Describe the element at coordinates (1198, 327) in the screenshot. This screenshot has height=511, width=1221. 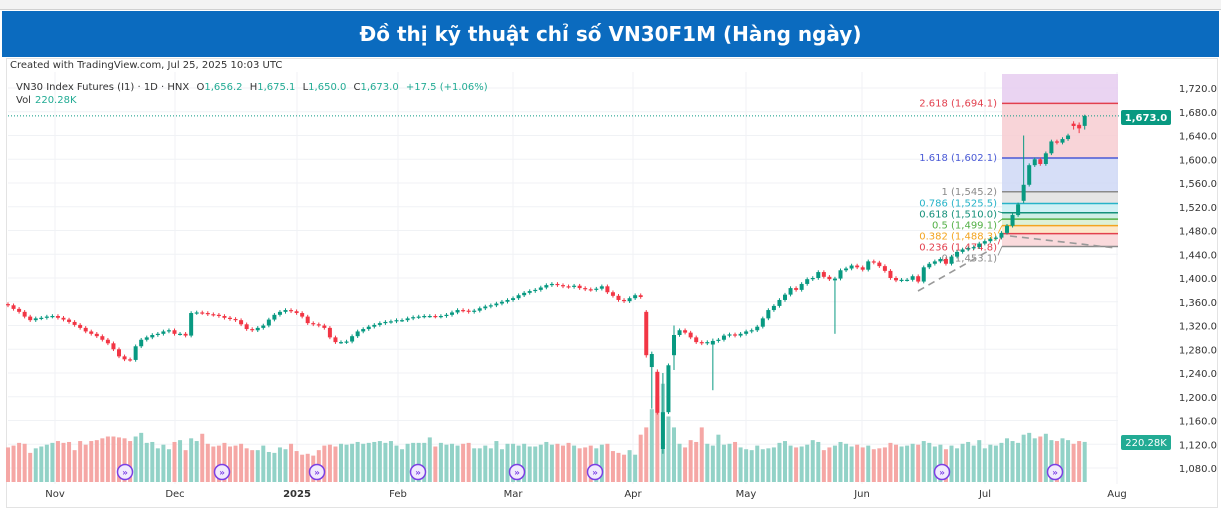
I see `price-axis-label: 1,320.0` at that location.